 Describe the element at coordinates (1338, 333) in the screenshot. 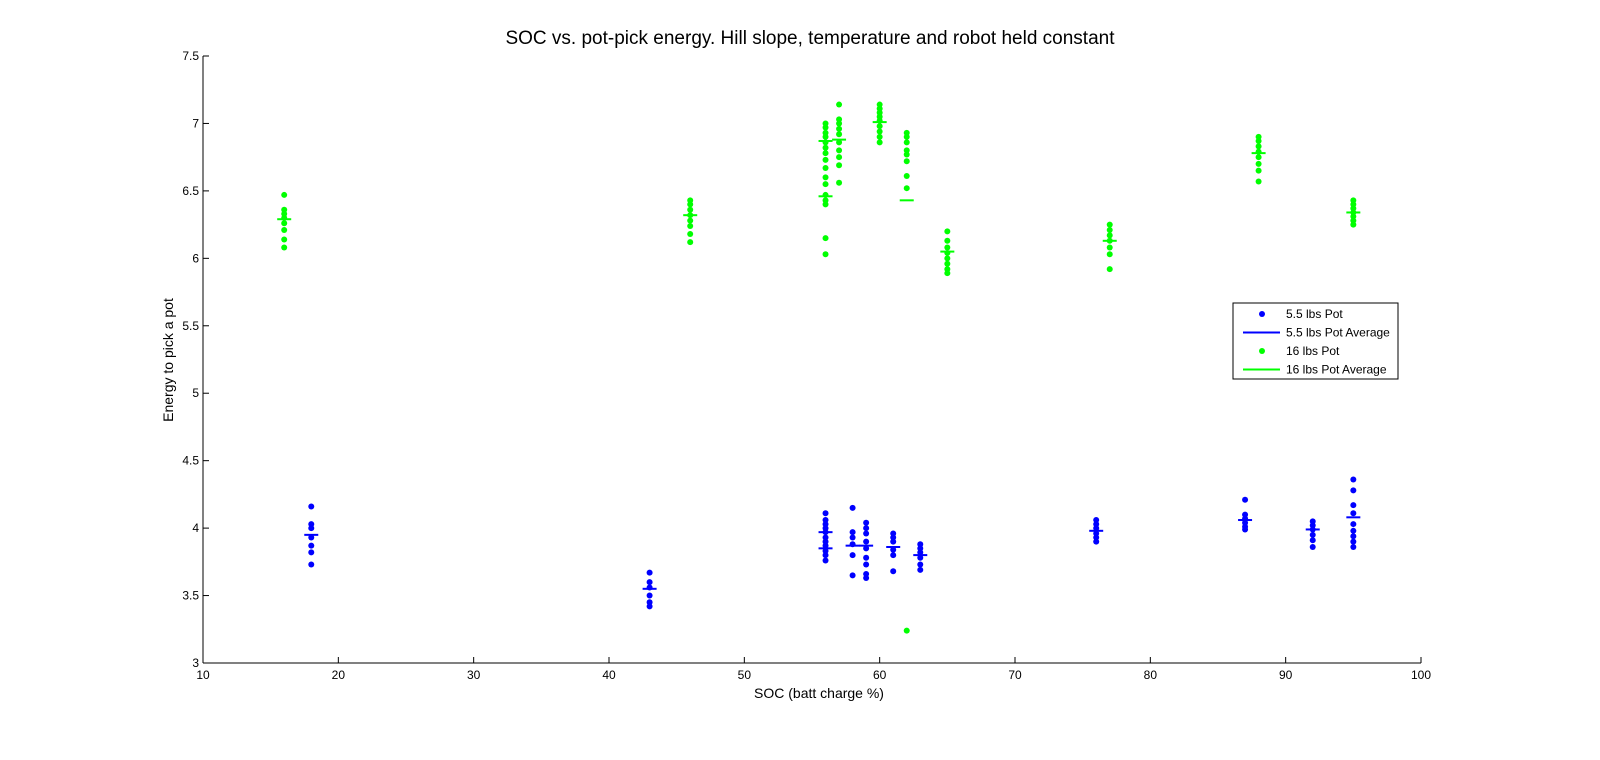

I see `legend-label: 5.5 lbs Pot Average` at that location.